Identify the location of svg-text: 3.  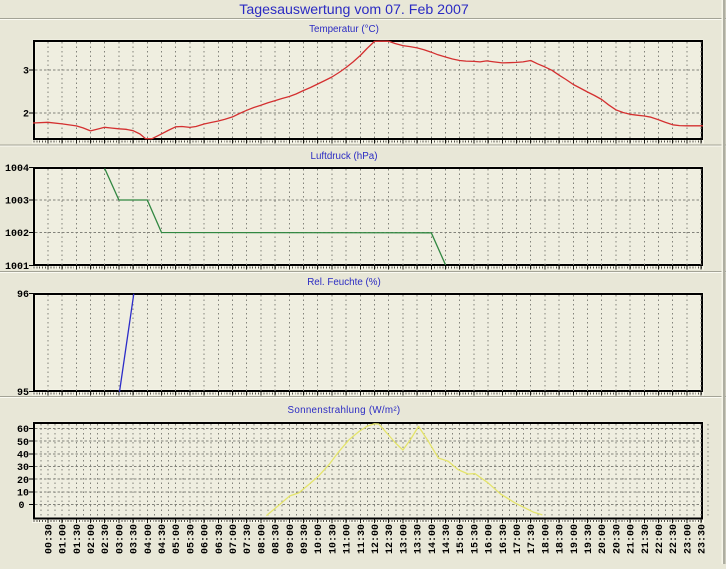
(26, 72).